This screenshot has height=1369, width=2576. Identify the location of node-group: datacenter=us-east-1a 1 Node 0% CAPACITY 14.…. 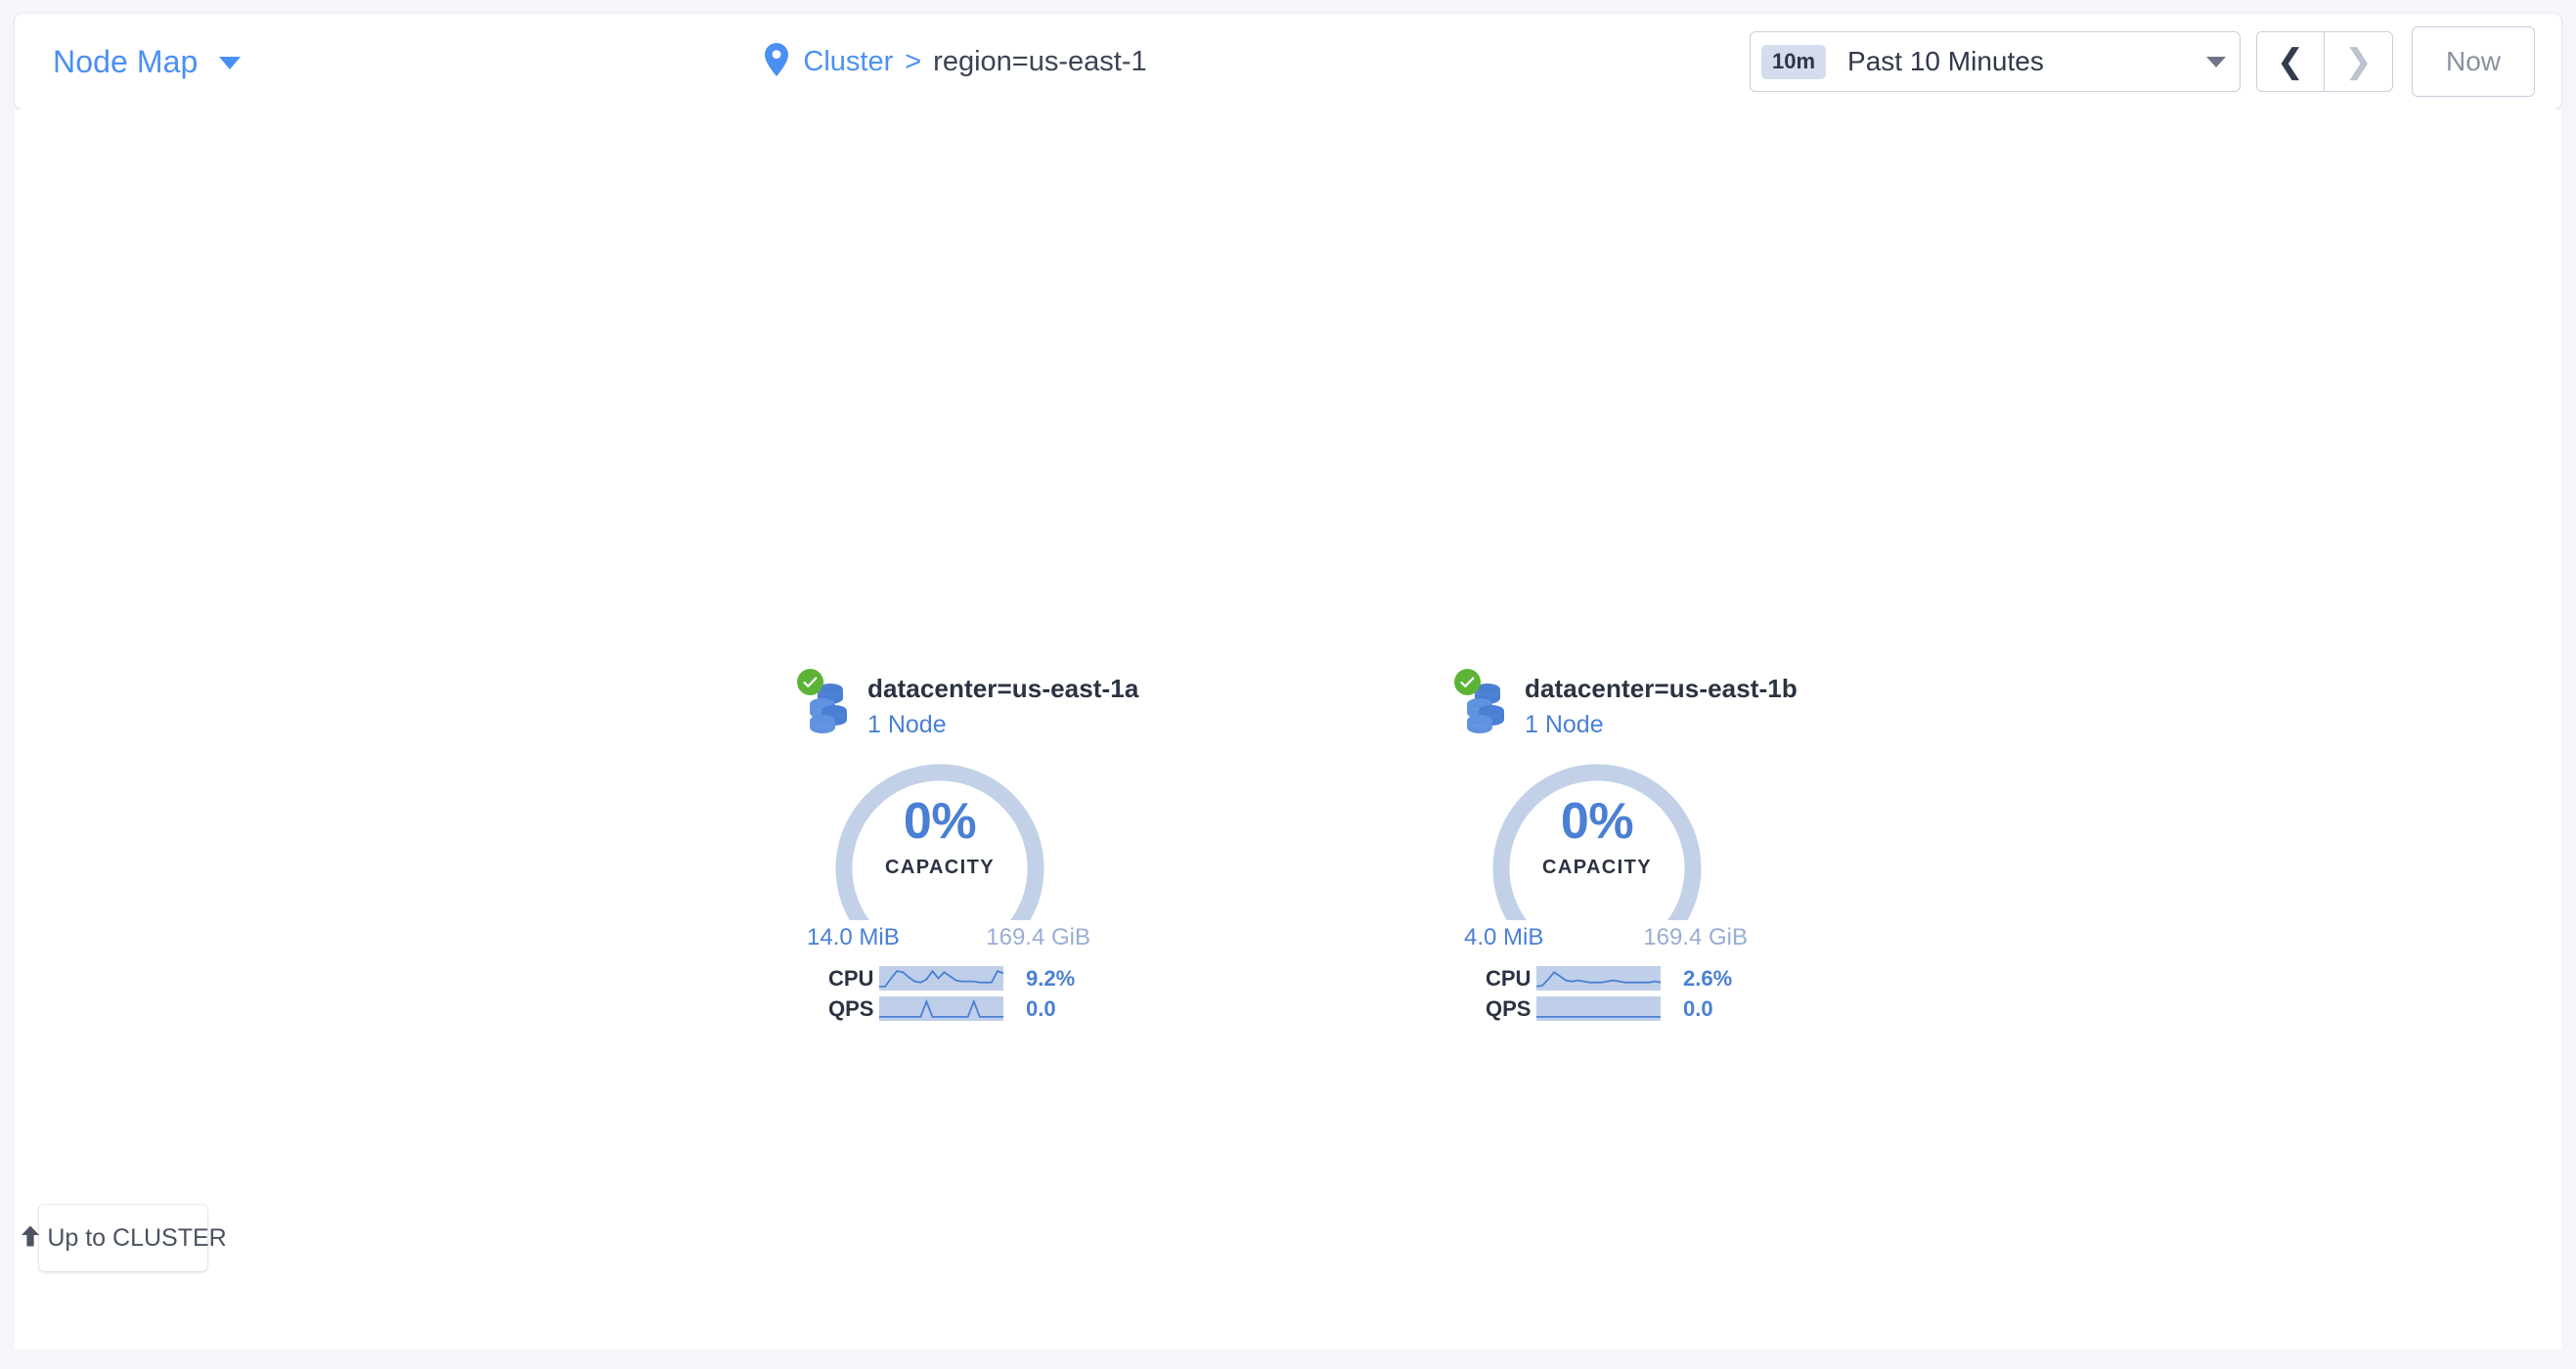
(1027, 847).